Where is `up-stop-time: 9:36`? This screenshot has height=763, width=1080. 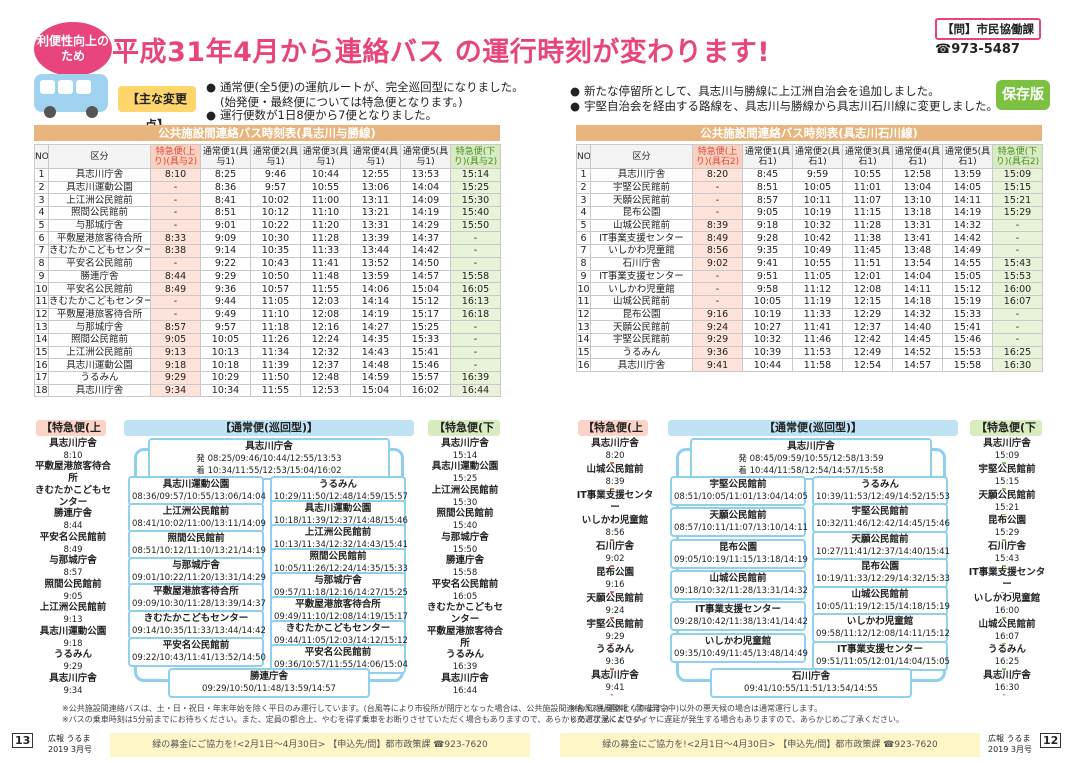 up-stop-time: 9:36 is located at coordinates (615, 662).